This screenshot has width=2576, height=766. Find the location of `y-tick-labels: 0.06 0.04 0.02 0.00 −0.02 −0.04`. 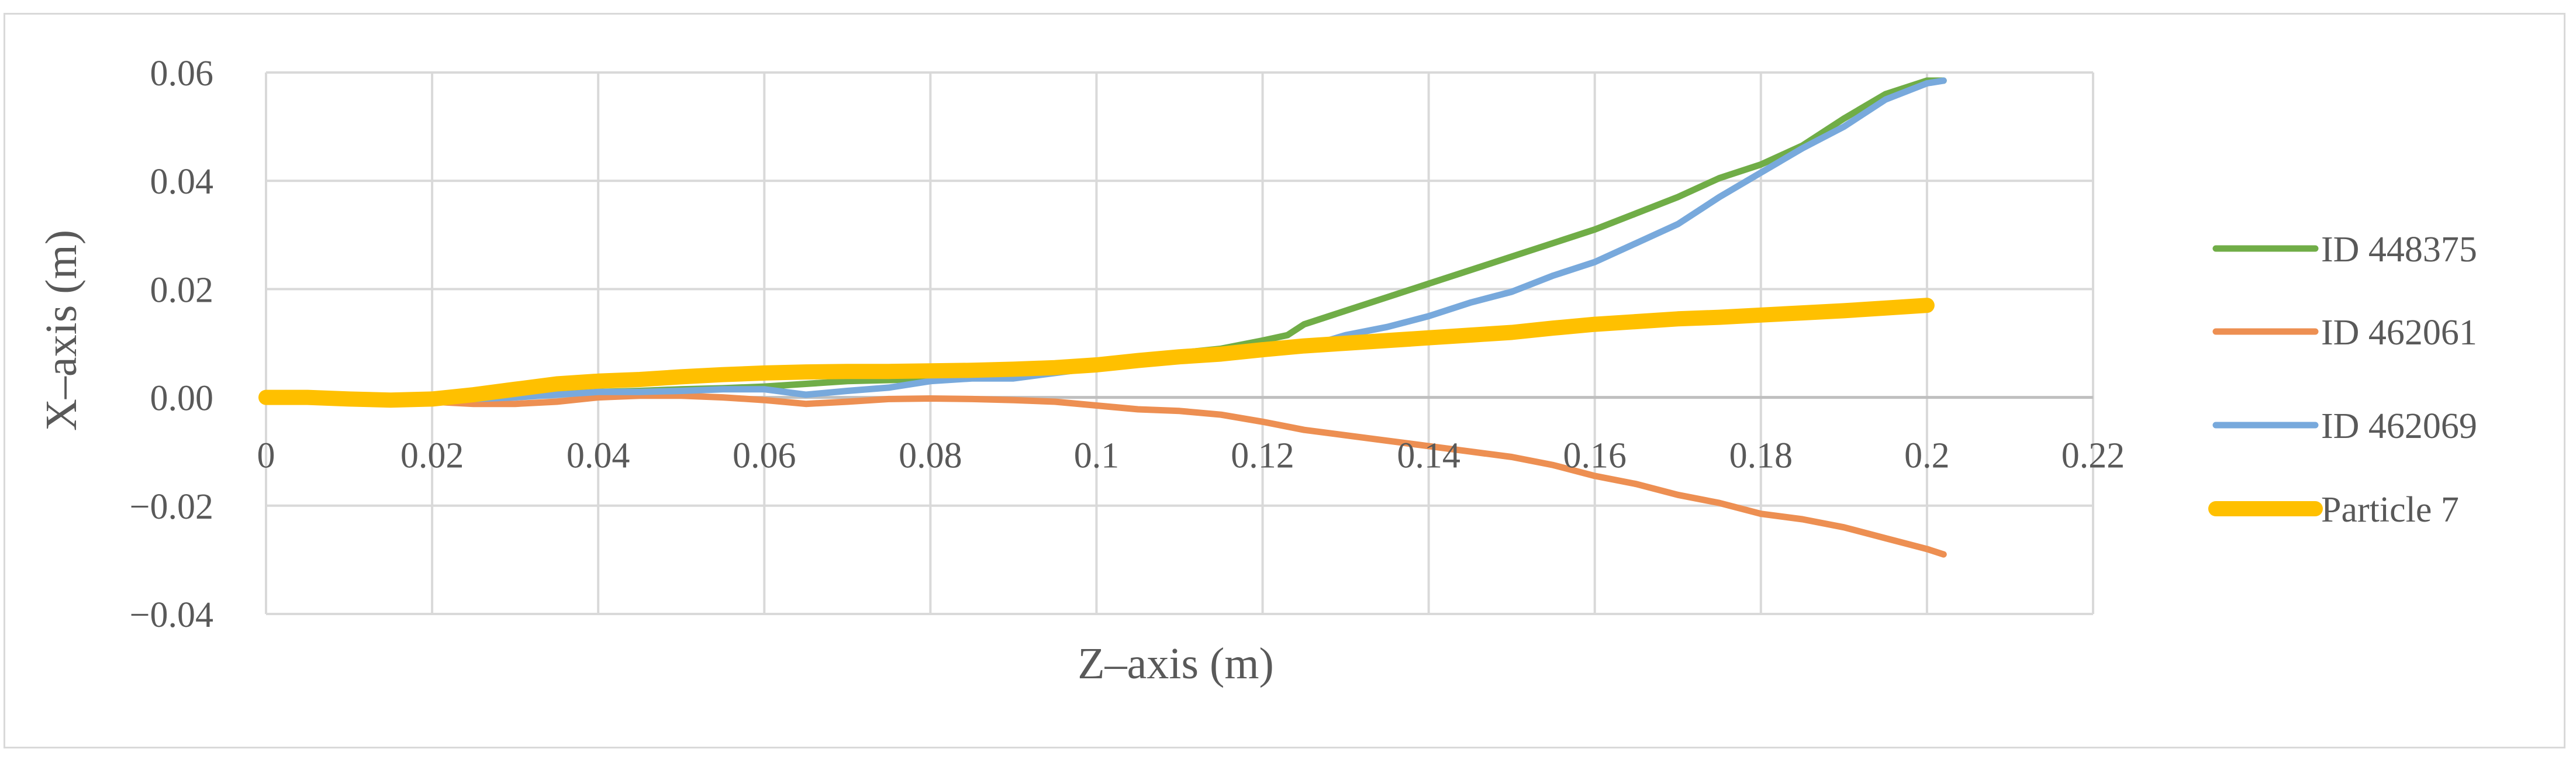

y-tick-labels: 0.06 0.04 0.02 0.00 −0.02 −0.04 is located at coordinates (171, 344).